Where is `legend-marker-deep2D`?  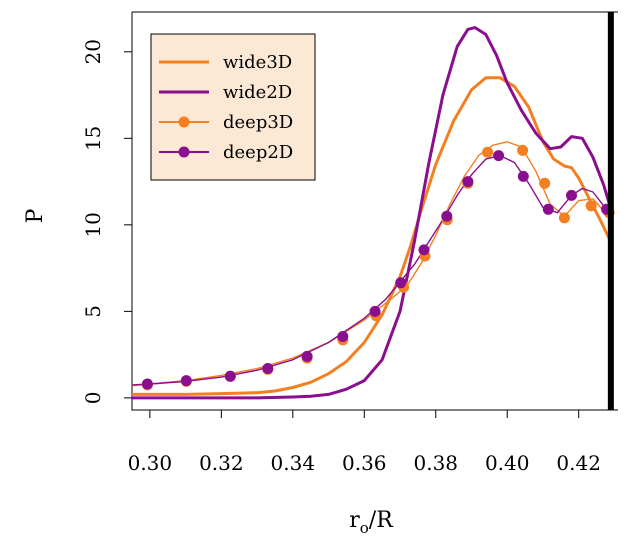 legend-marker-deep2D is located at coordinates (184, 152).